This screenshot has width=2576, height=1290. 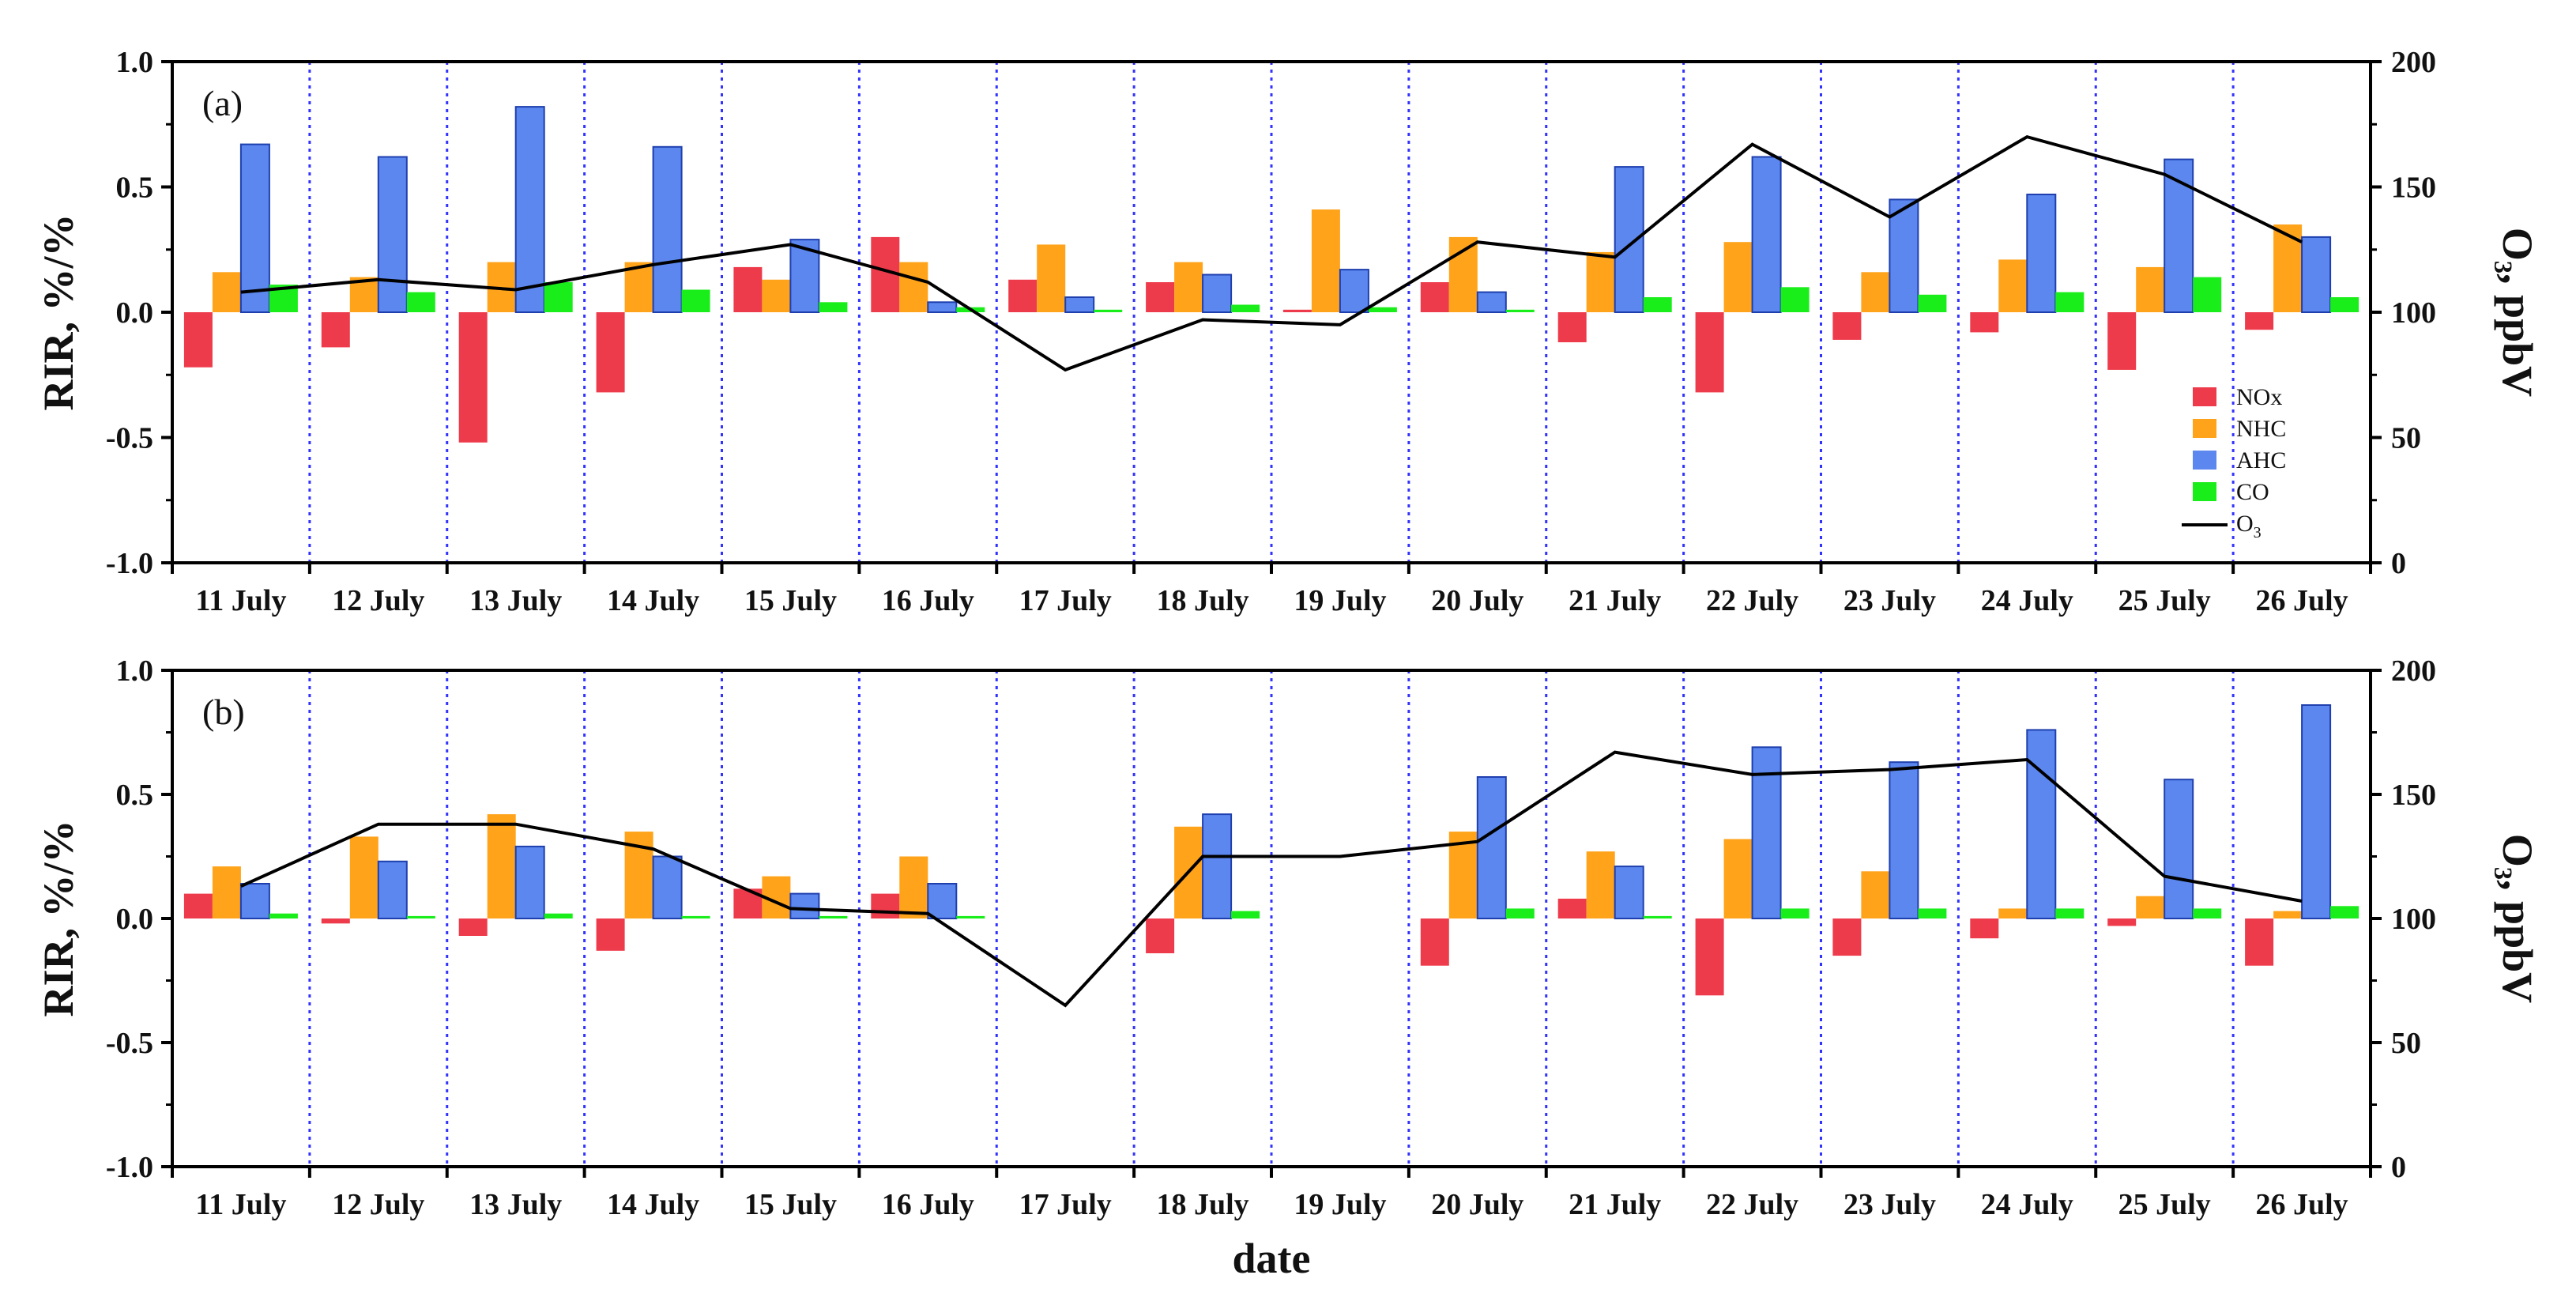 What do you see at coordinates (135, 795) in the screenshot?
I see `y-tick-label: 0.5` at bounding box center [135, 795].